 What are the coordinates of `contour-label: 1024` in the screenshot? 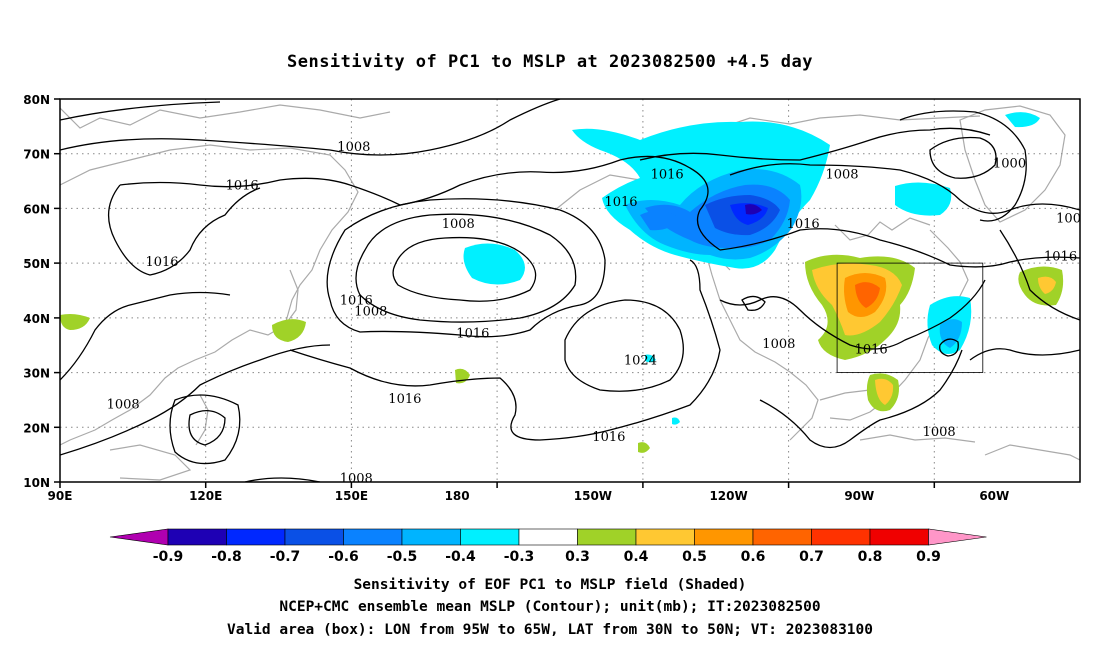 It's located at (640, 361).